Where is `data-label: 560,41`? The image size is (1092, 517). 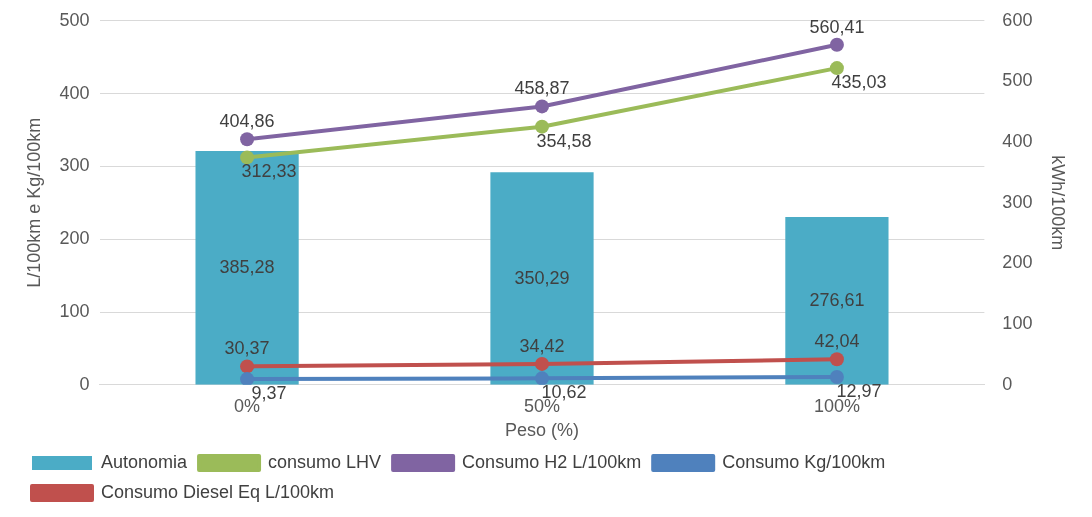 data-label: 560,41 is located at coordinates (837, 26).